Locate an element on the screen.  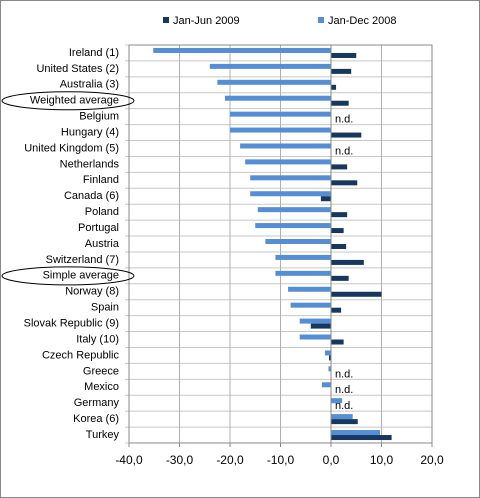
y-tick-label: Norway (8) is located at coordinates (92, 292).